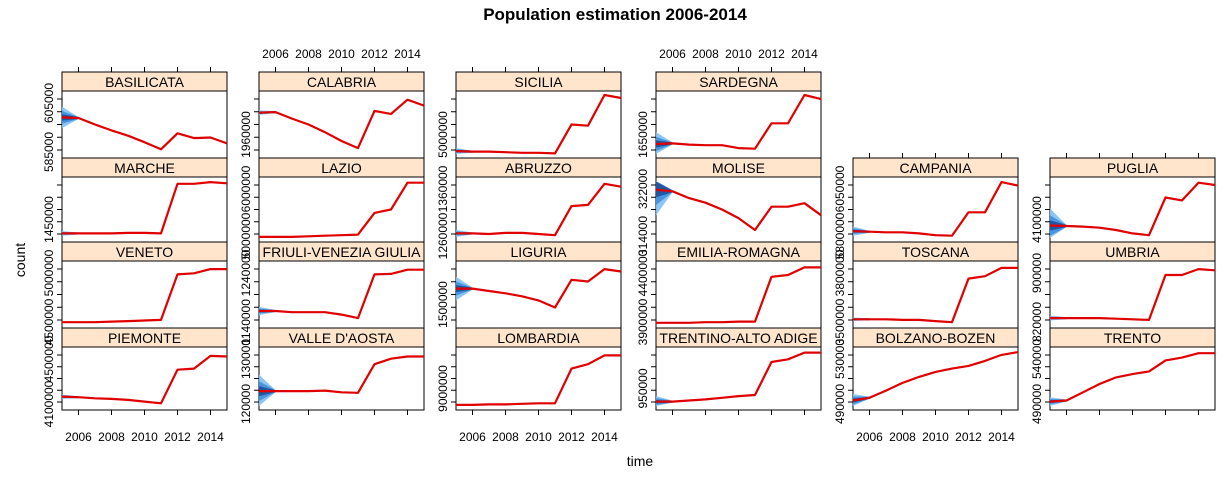 The width and height of the screenshot is (1230, 490). What do you see at coordinates (840, 235) in the screenshot?
I see `y-tick-label: 5800000` at bounding box center [840, 235].